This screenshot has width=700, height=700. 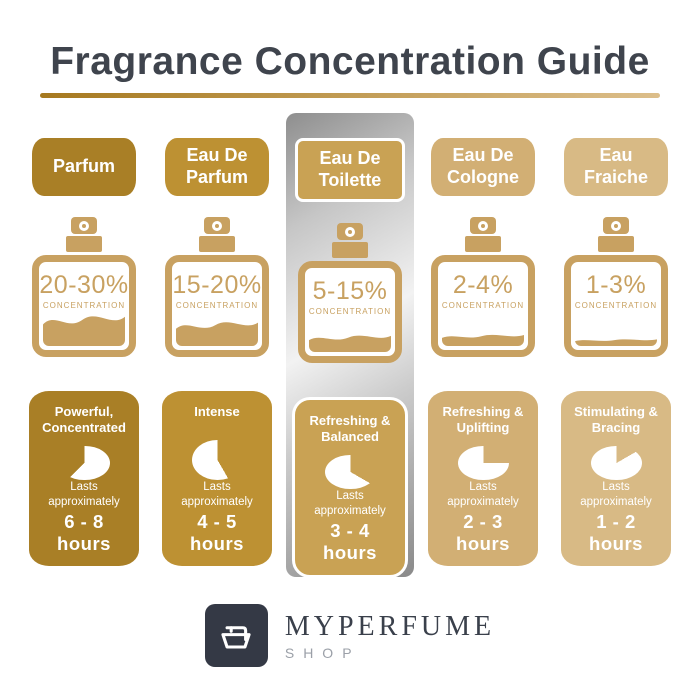 I want to click on concentration-value: 15-20%, so click(x=217, y=285).